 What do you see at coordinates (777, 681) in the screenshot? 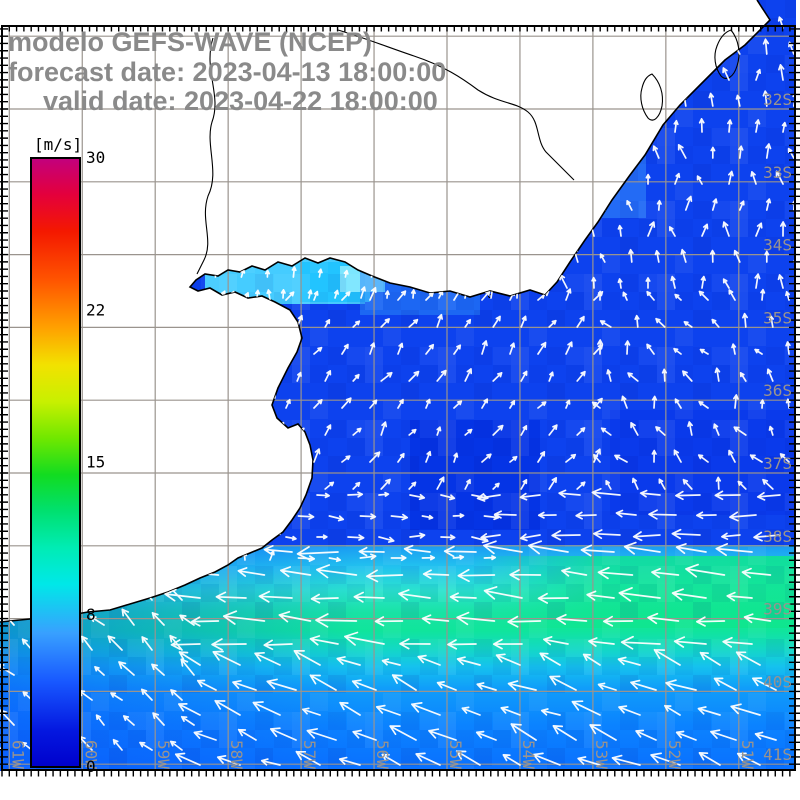
I see `lat-label-40S: 40S` at bounding box center [777, 681].